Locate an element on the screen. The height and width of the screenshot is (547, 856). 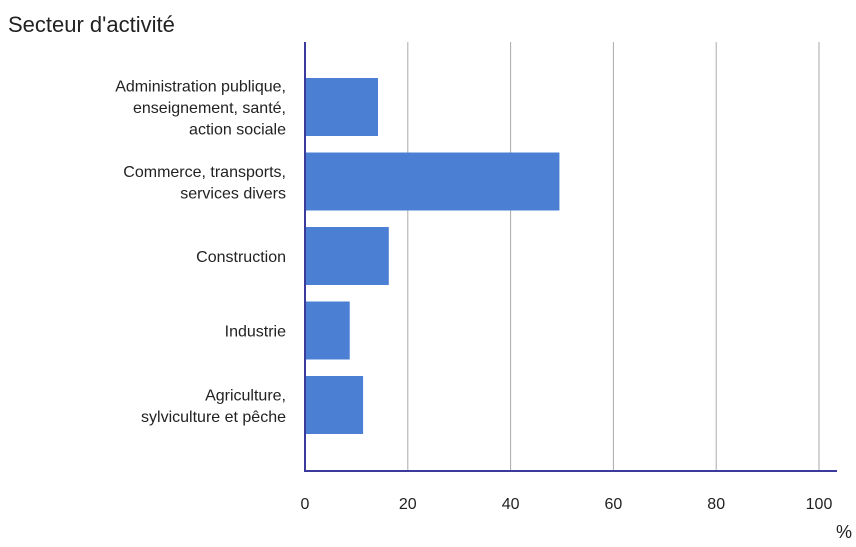
category-label-line: Construction is located at coordinates (241, 257).